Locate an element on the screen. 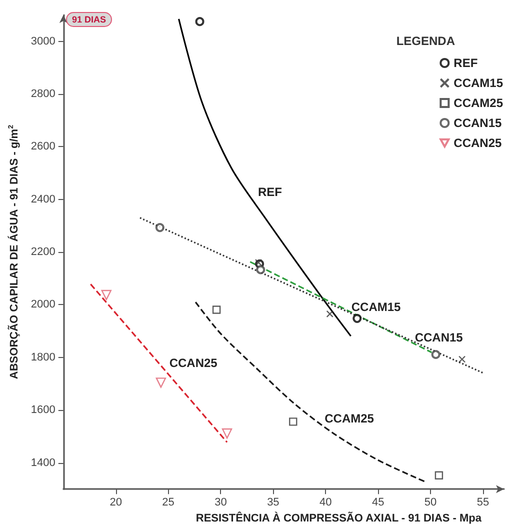 Image resolution: width=512 pixels, height=529 pixels. x-tick-label: 35 is located at coordinates (273, 502).